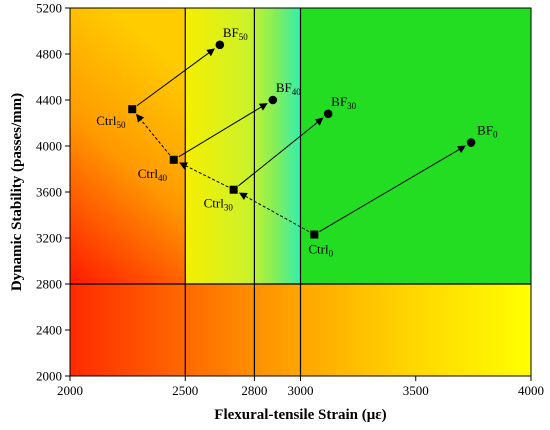 The height and width of the screenshot is (430, 550). Describe the element at coordinates (128, 146) in the screenshot. I see `region-left-zone` at that location.